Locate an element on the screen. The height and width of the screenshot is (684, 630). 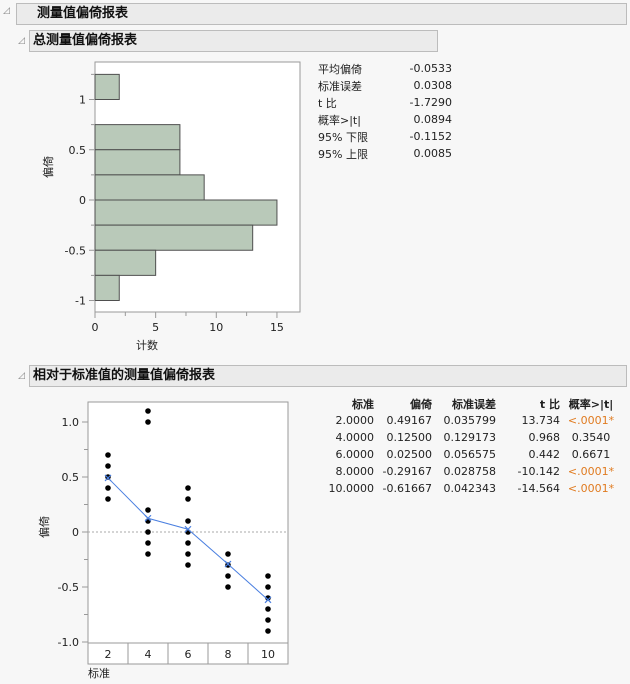
svg-text: -1 is located at coordinates (80, 301).